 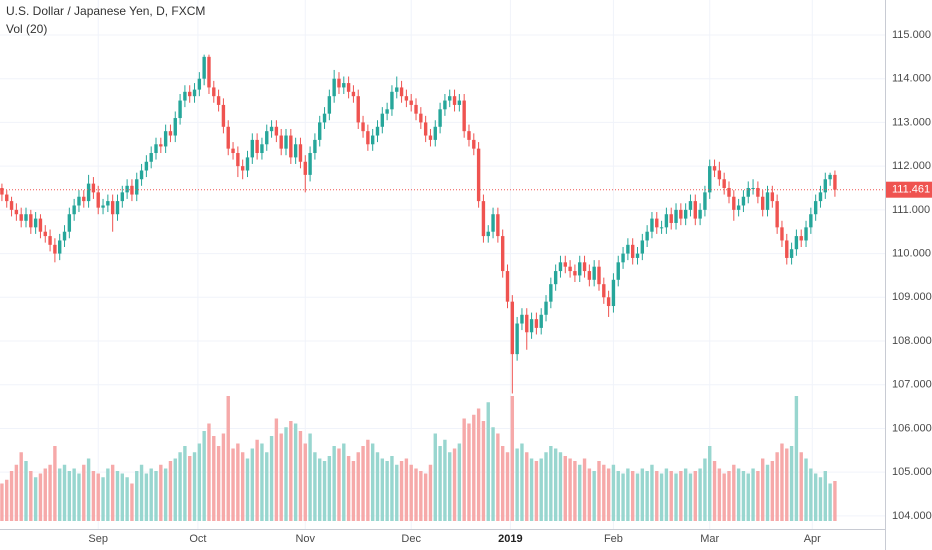 I want to click on x-tick-label: Sep, so click(x=98, y=539).